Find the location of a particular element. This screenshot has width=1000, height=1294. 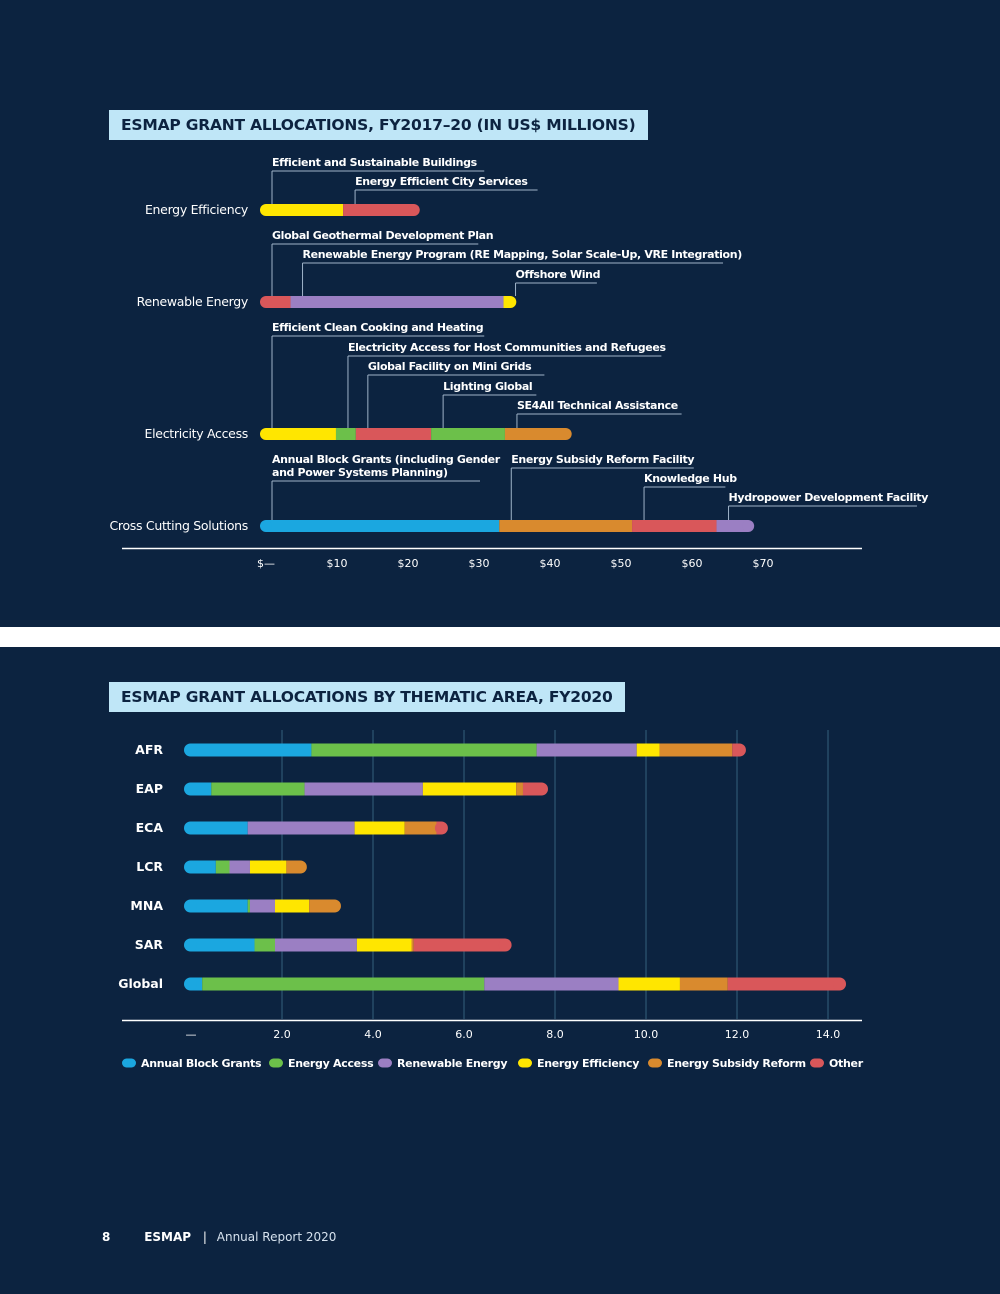

footer-brand: ESMAP is located at coordinates (168, 1237).